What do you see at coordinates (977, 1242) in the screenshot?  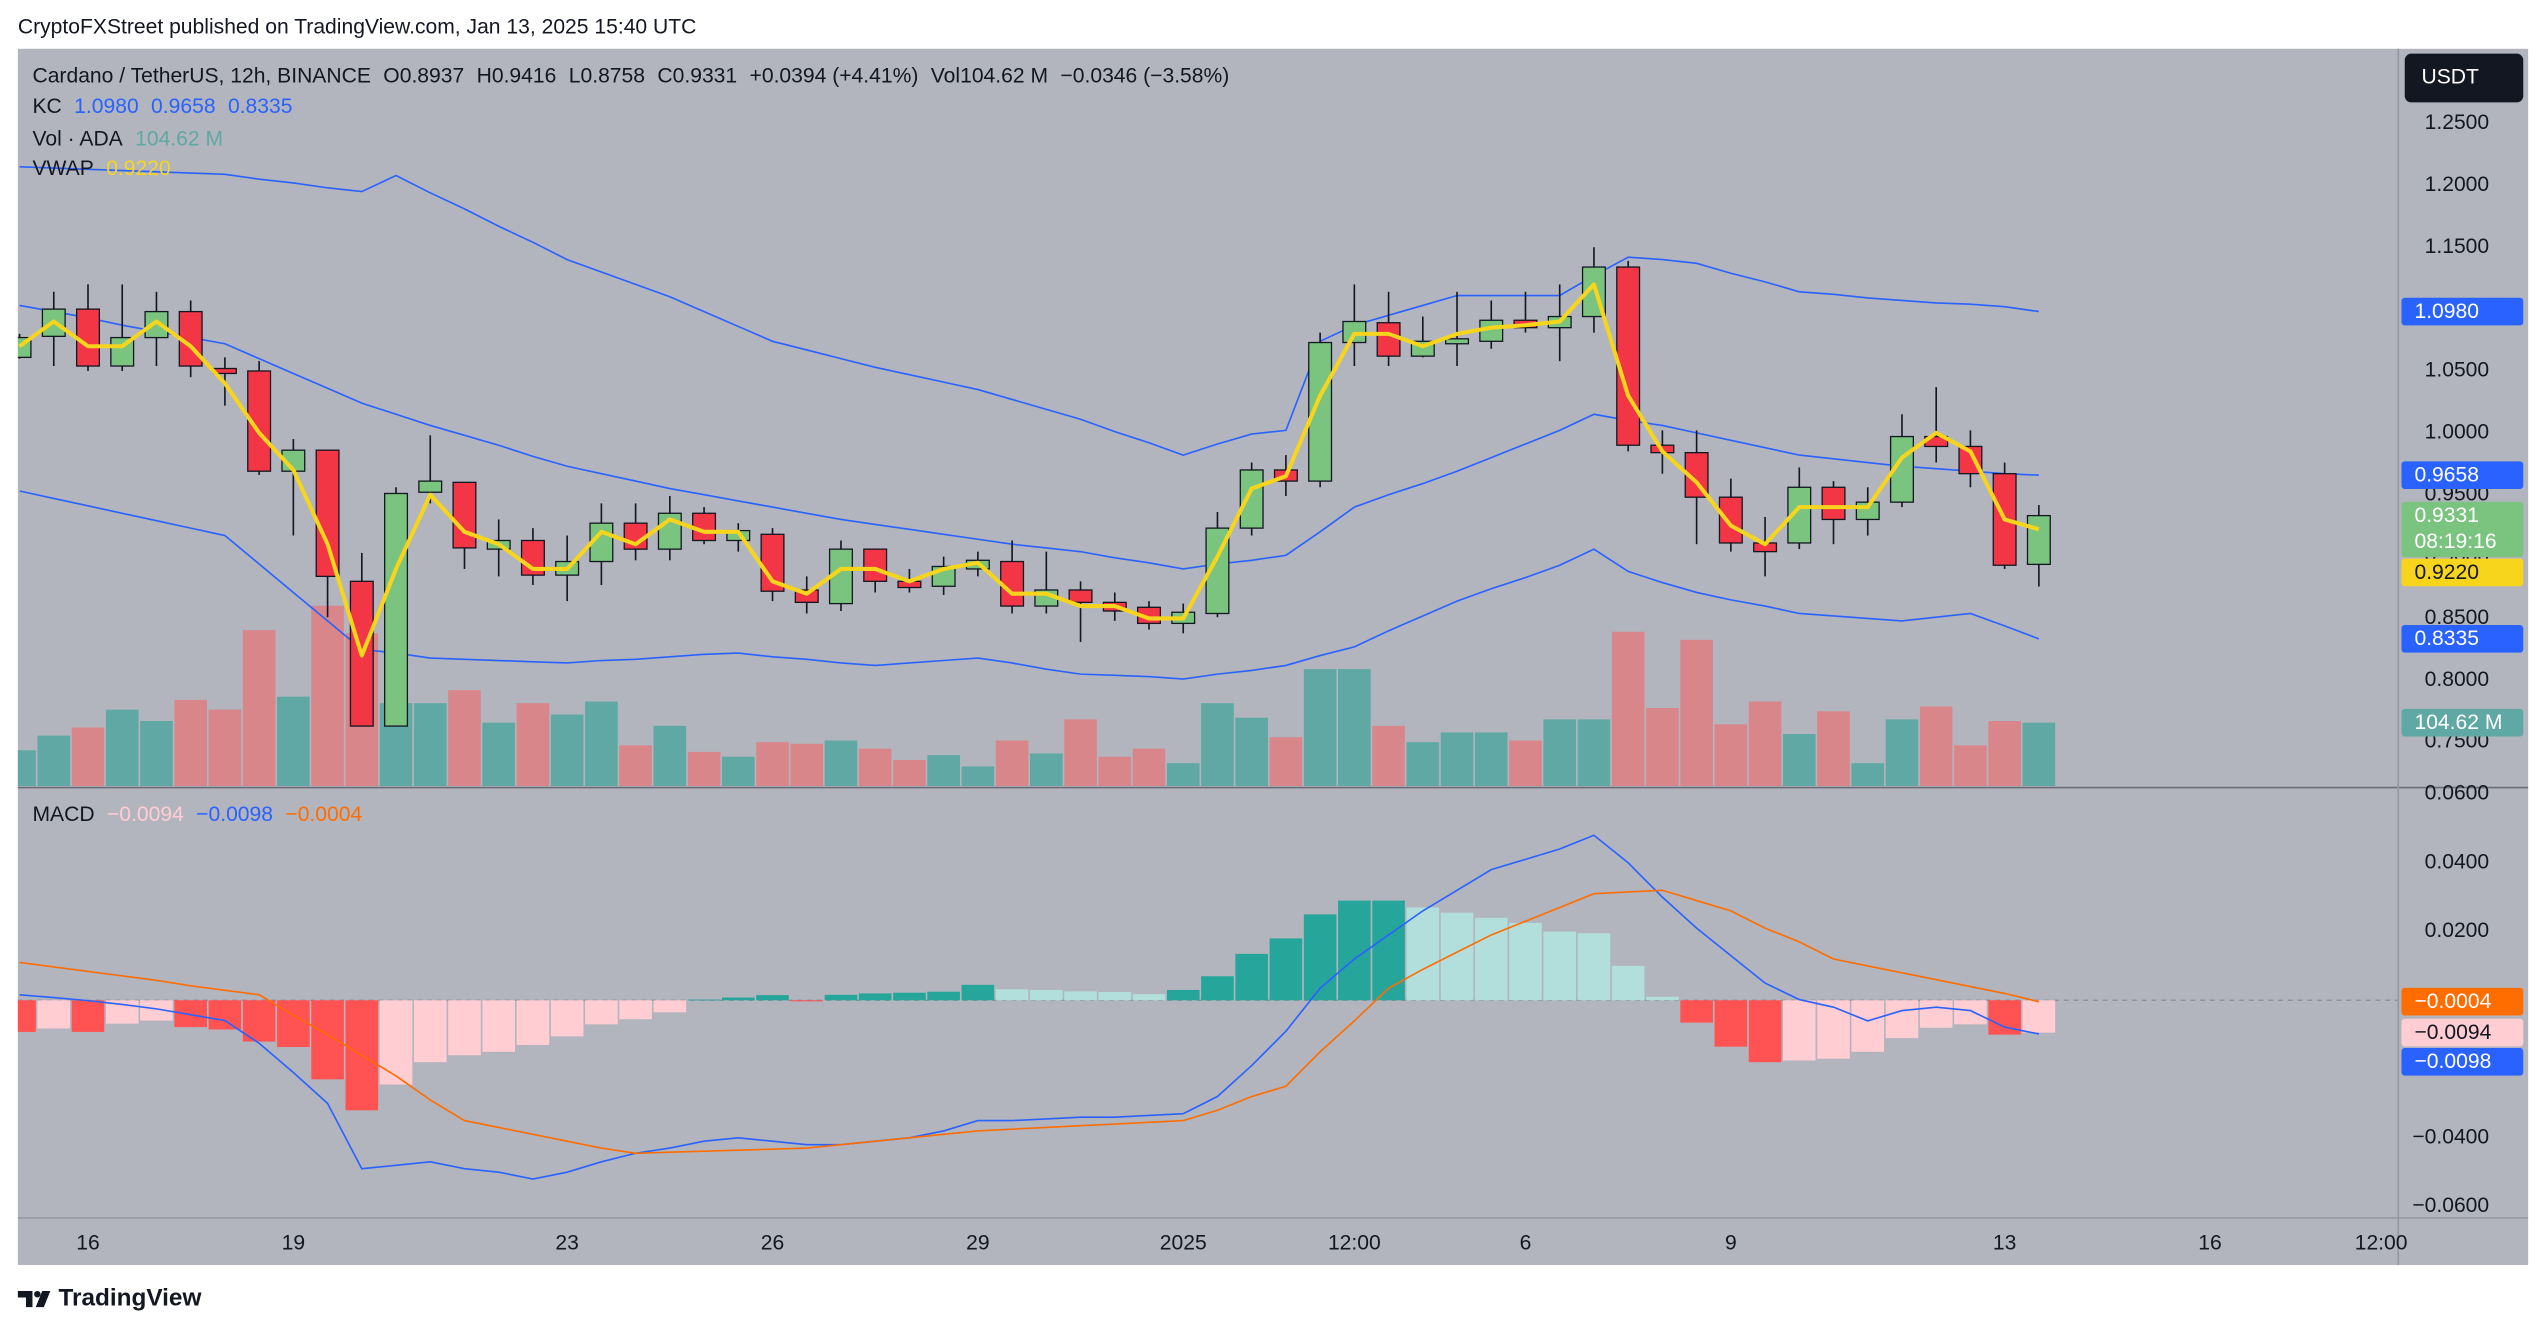 I see `x-tick-label: 29` at bounding box center [977, 1242].